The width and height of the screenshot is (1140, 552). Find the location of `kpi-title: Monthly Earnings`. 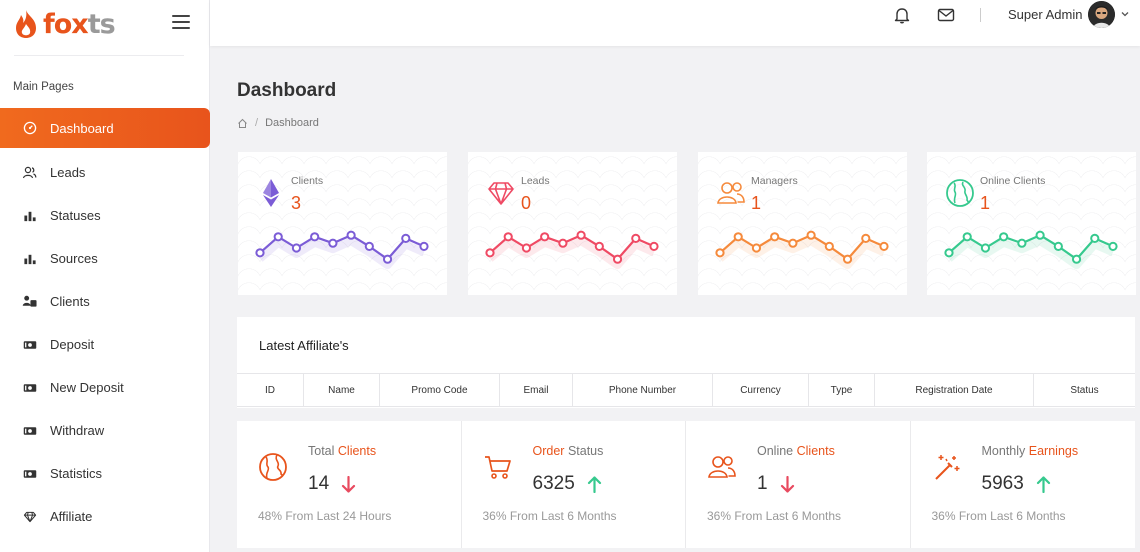

kpi-title: Monthly Earnings is located at coordinates (1030, 451).